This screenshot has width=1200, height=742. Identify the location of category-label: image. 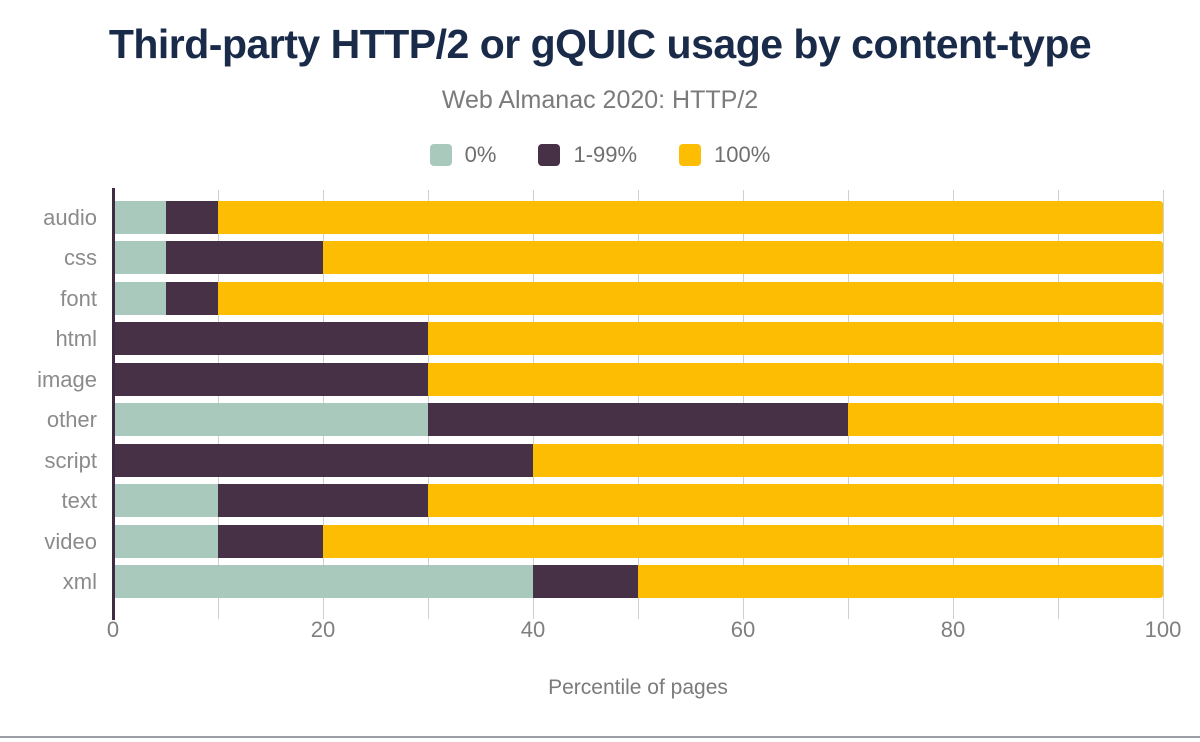
(67, 379).